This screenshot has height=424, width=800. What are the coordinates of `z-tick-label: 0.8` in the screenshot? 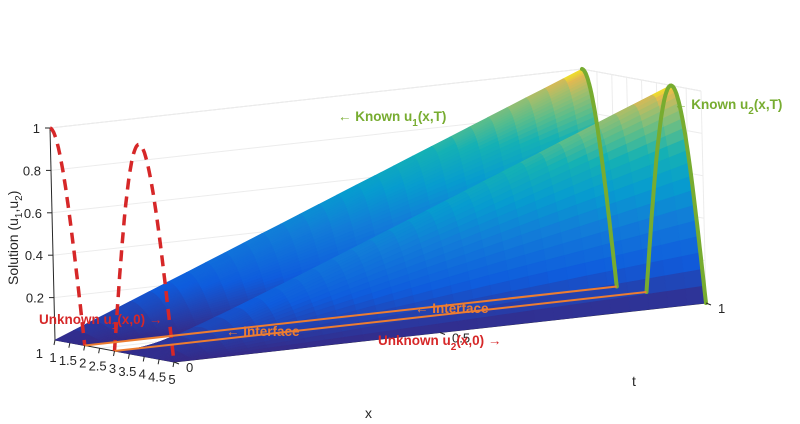 It's located at (32, 170).